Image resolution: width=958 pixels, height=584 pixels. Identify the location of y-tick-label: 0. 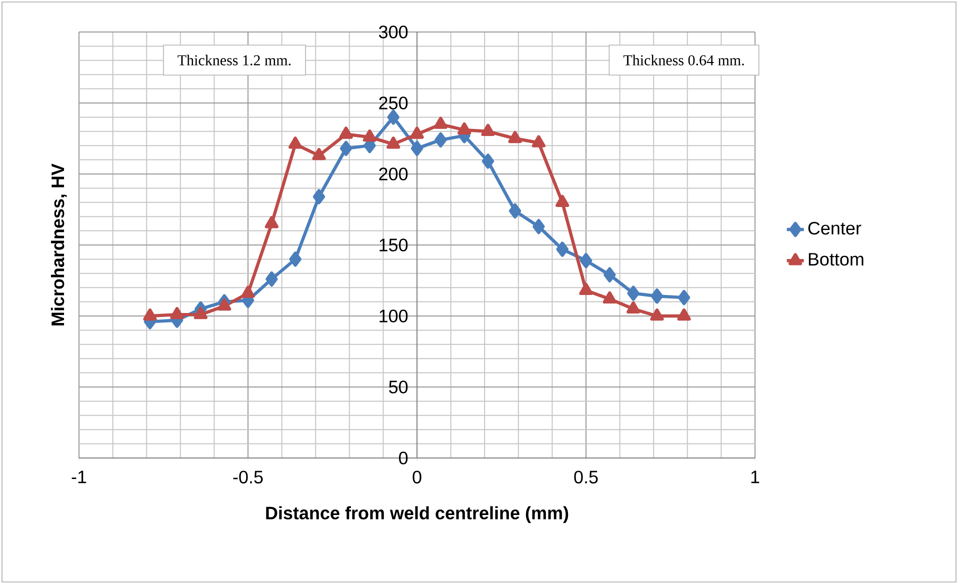
(403, 458).